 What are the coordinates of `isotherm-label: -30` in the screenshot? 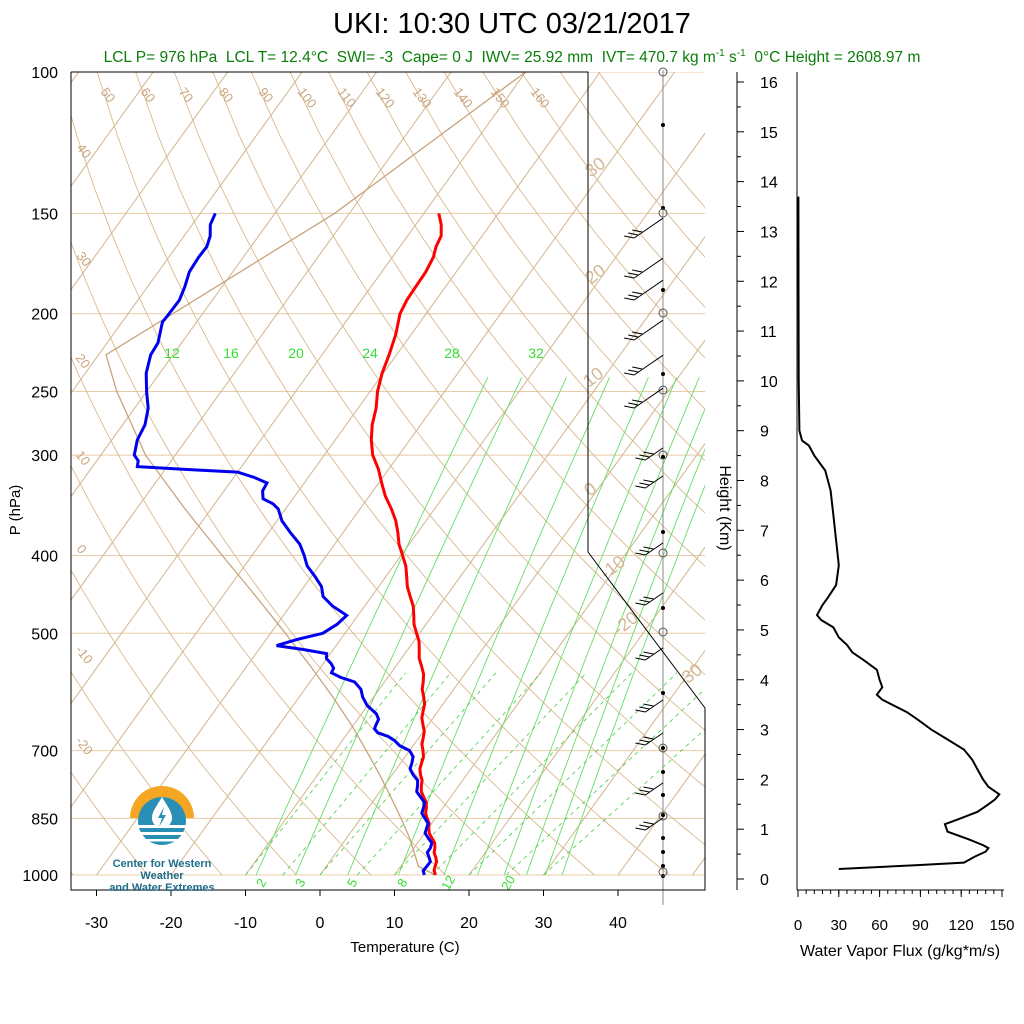 It's located at (689, 675).